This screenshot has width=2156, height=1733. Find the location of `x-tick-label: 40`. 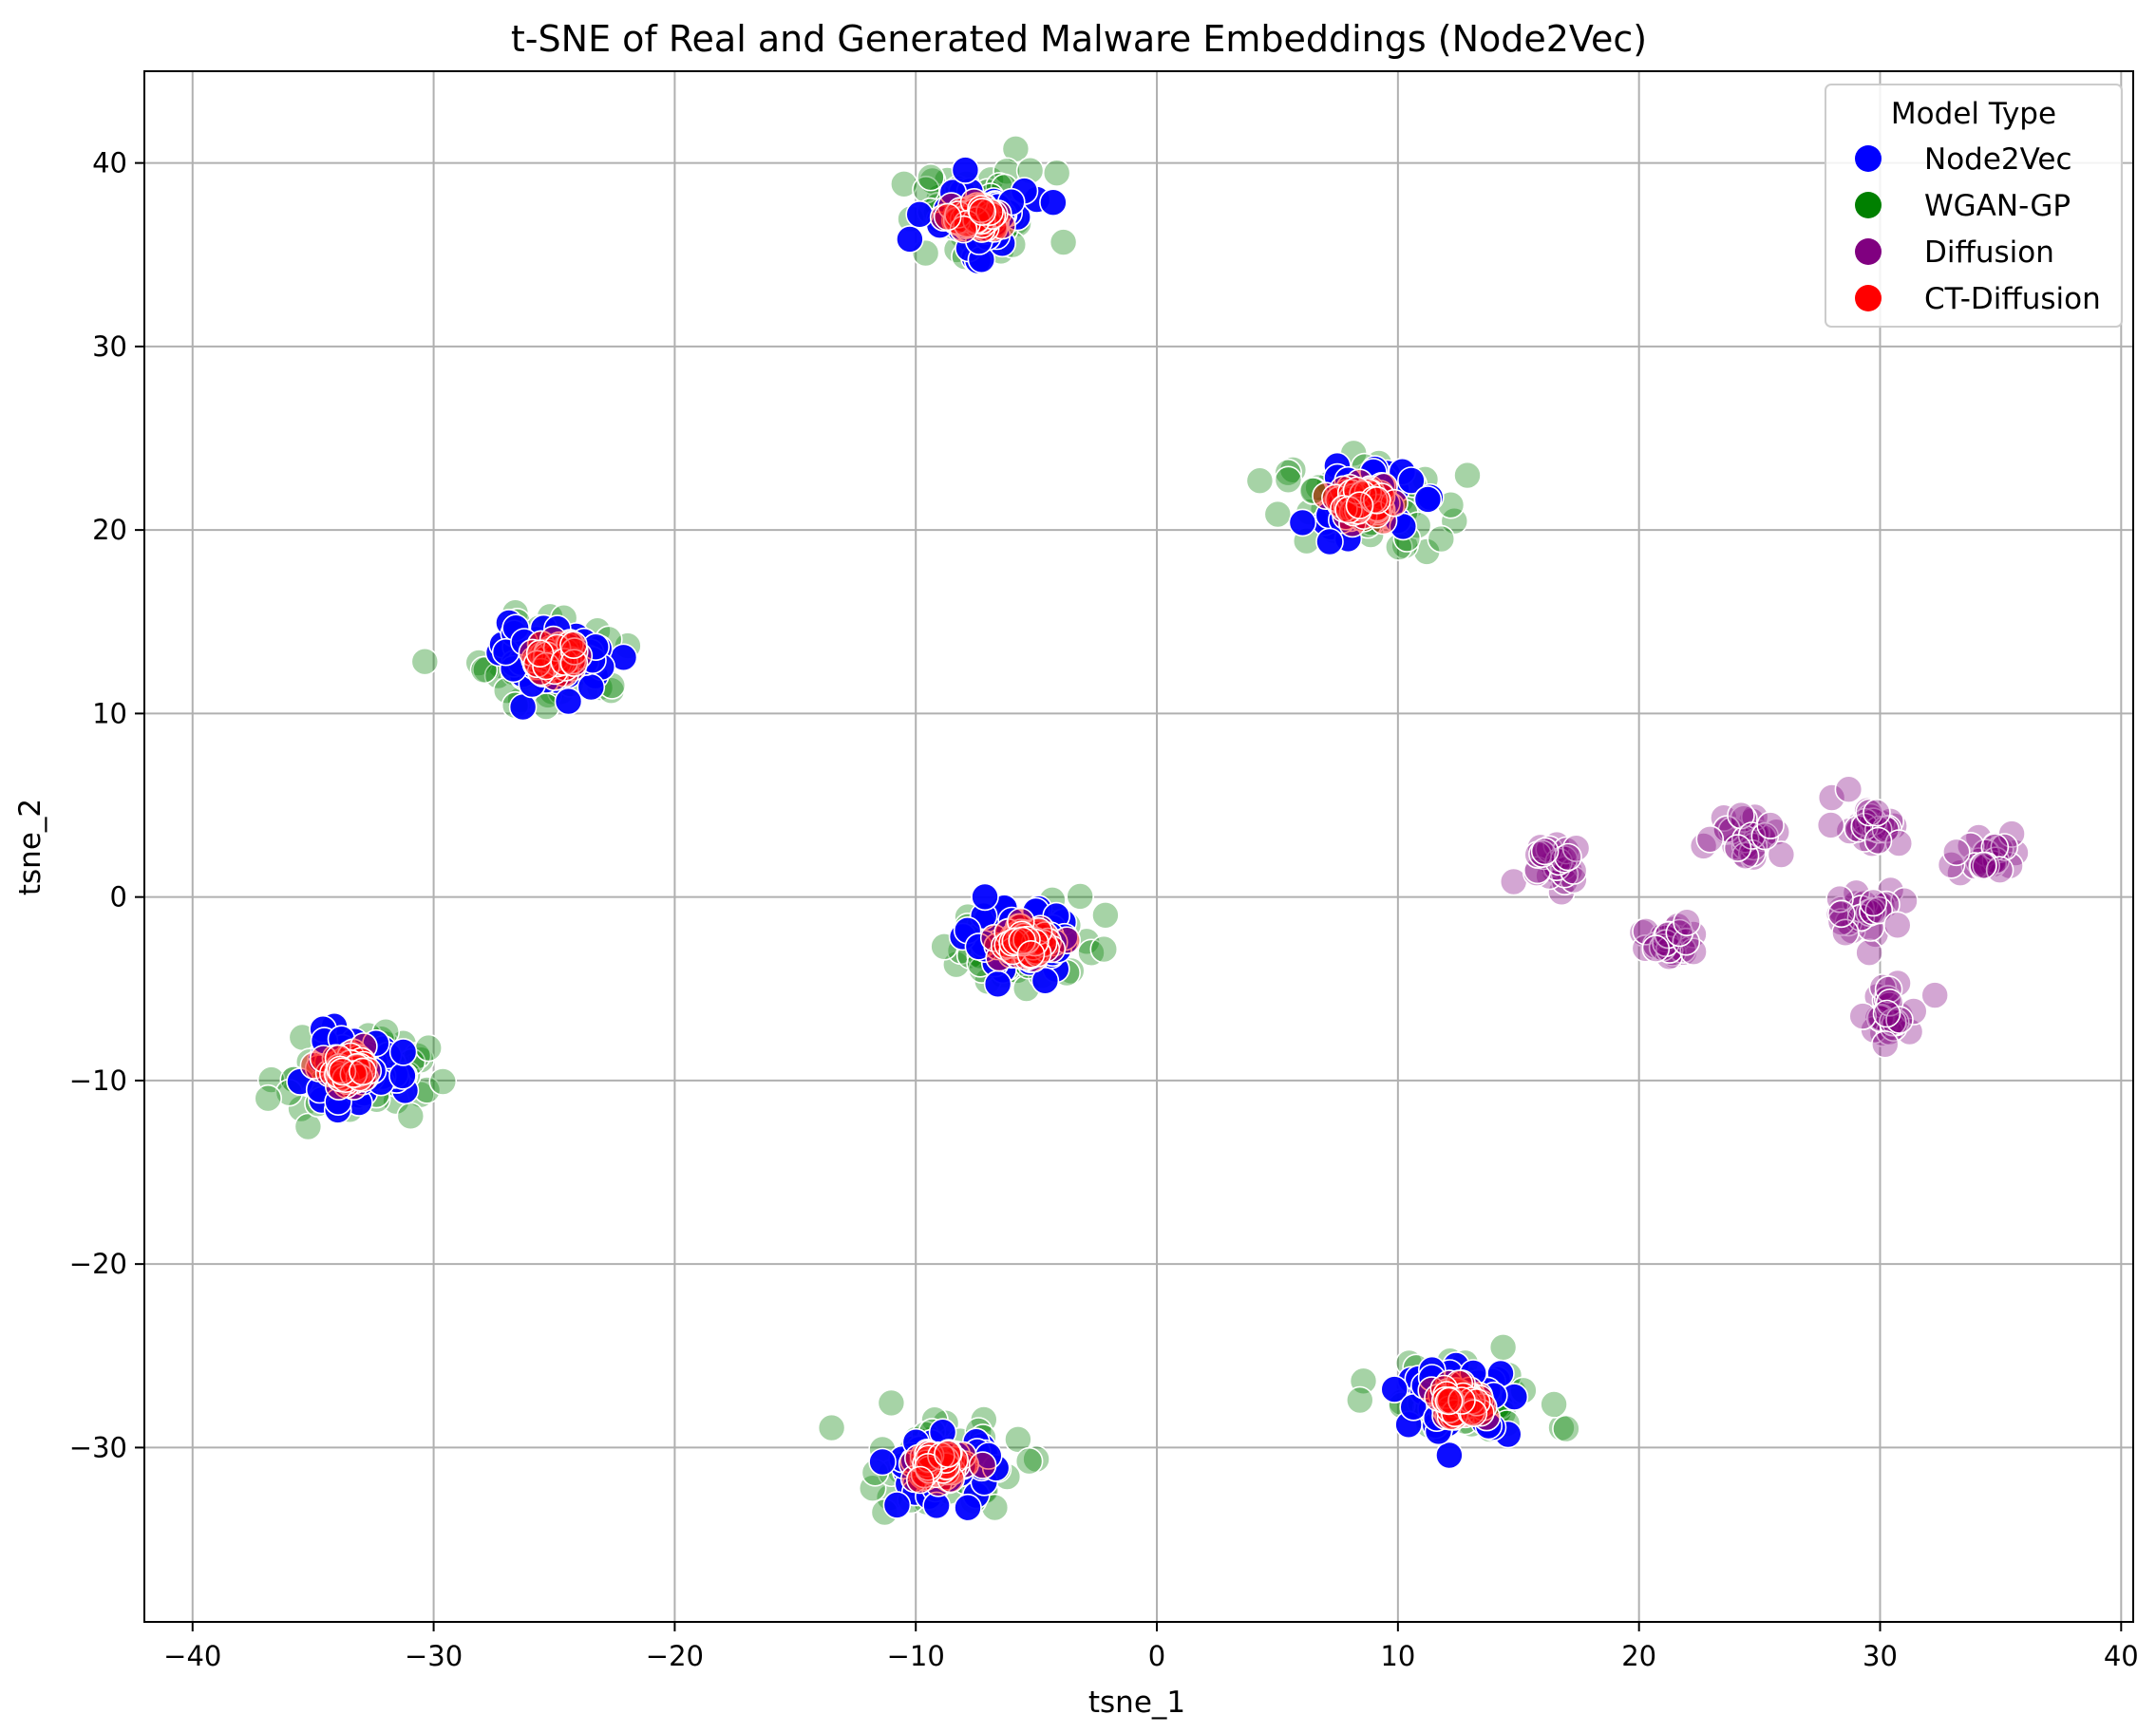

x-tick-label: 40 is located at coordinates (2121, 1656).